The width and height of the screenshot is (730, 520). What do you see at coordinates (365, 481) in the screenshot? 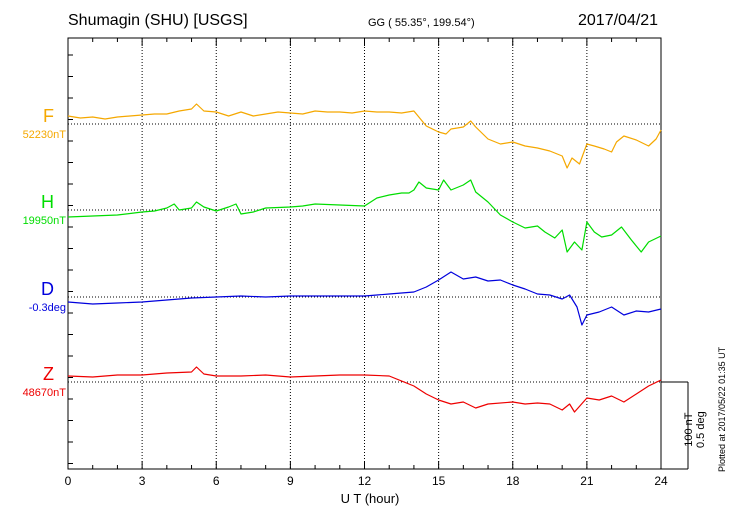
I see `x-tick-label: 12` at bounding box center [365, 481].